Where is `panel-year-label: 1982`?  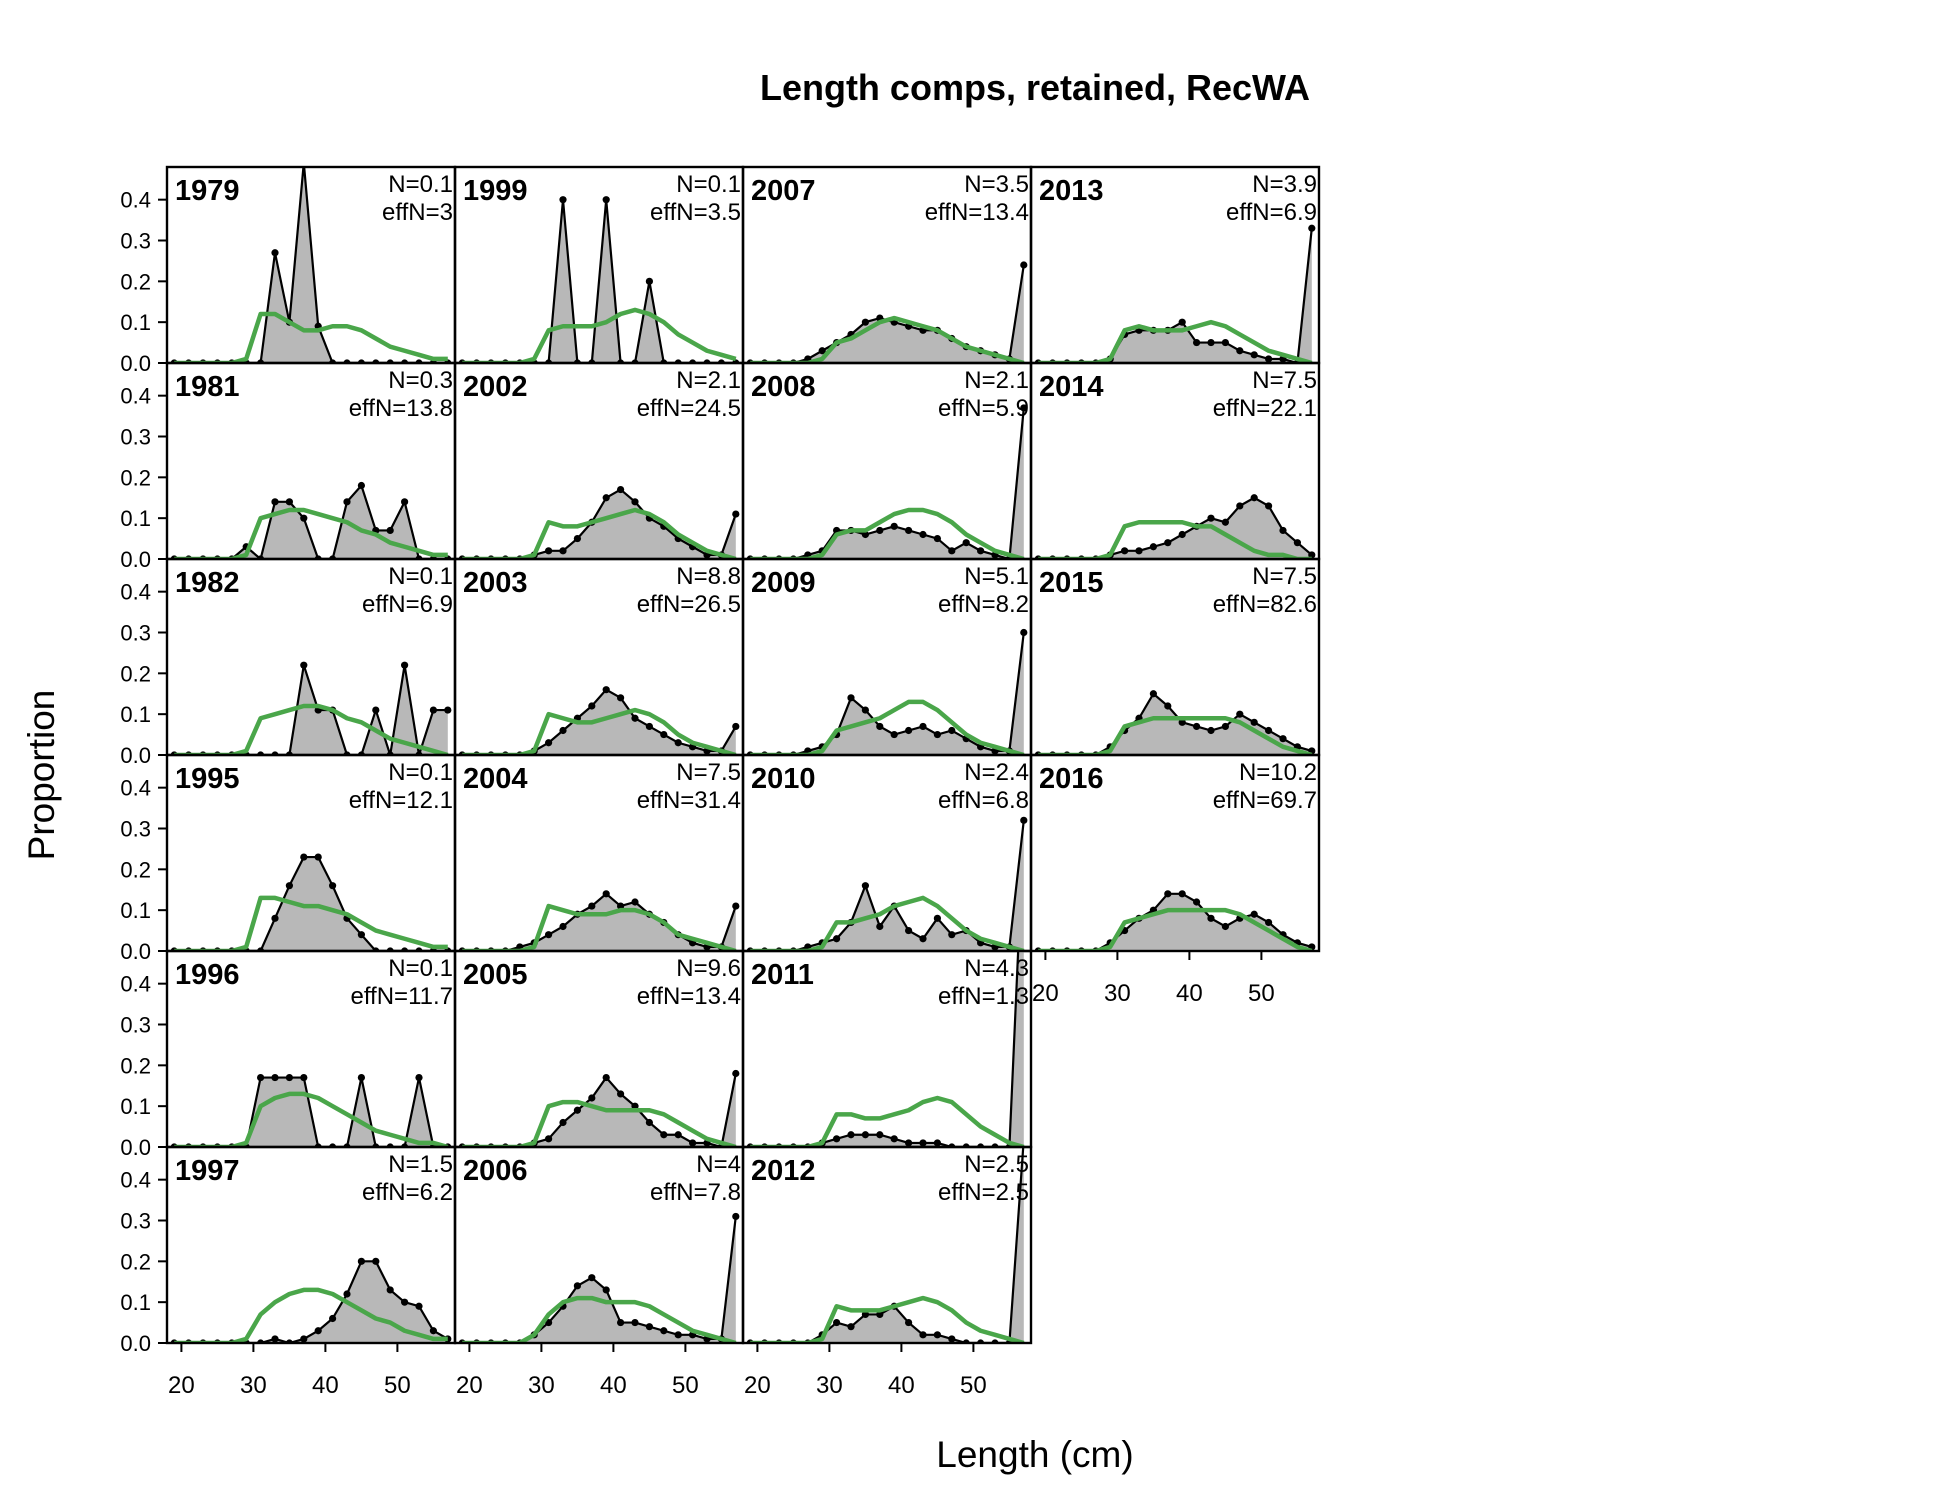
panel-year-label: 1982 is located at coordinates (207, 583).